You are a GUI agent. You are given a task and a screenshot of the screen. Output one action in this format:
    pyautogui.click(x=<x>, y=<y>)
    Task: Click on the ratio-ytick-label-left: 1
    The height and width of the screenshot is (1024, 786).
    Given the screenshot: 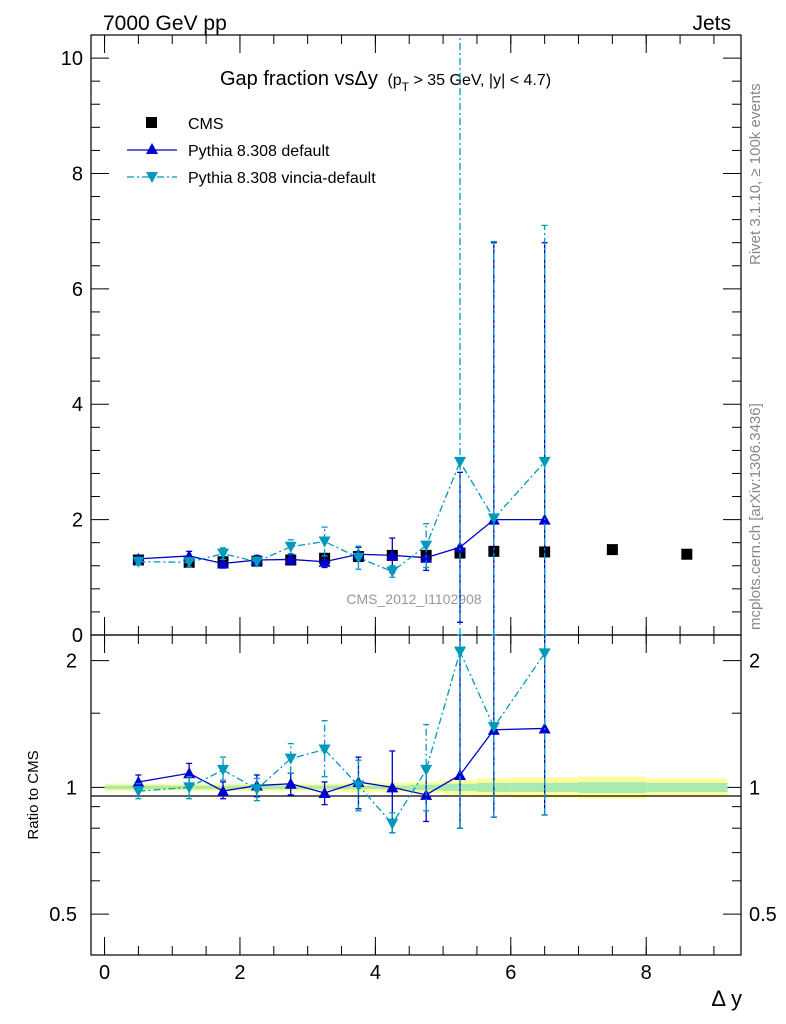 What is the action you would take?
    pyautogui.click(x=71, y=788)
    